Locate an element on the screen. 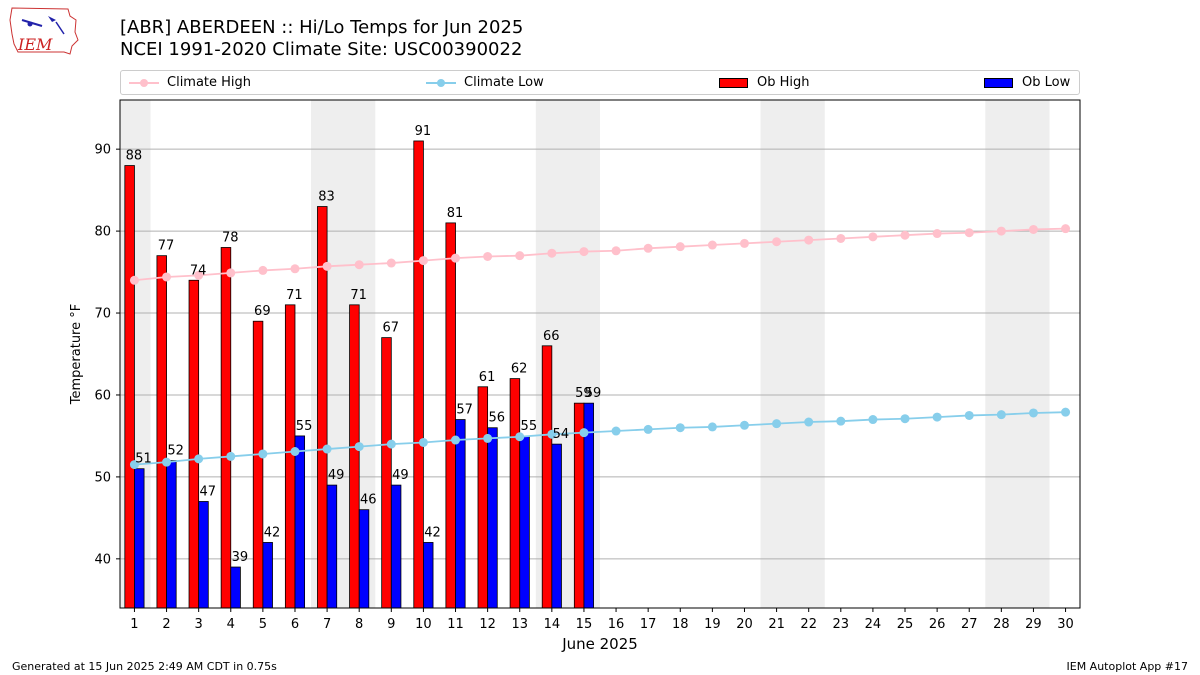 The width and height of the screenshot is (1200, 675). ob-high-swatch-icon is located at coordinates (733, 82).